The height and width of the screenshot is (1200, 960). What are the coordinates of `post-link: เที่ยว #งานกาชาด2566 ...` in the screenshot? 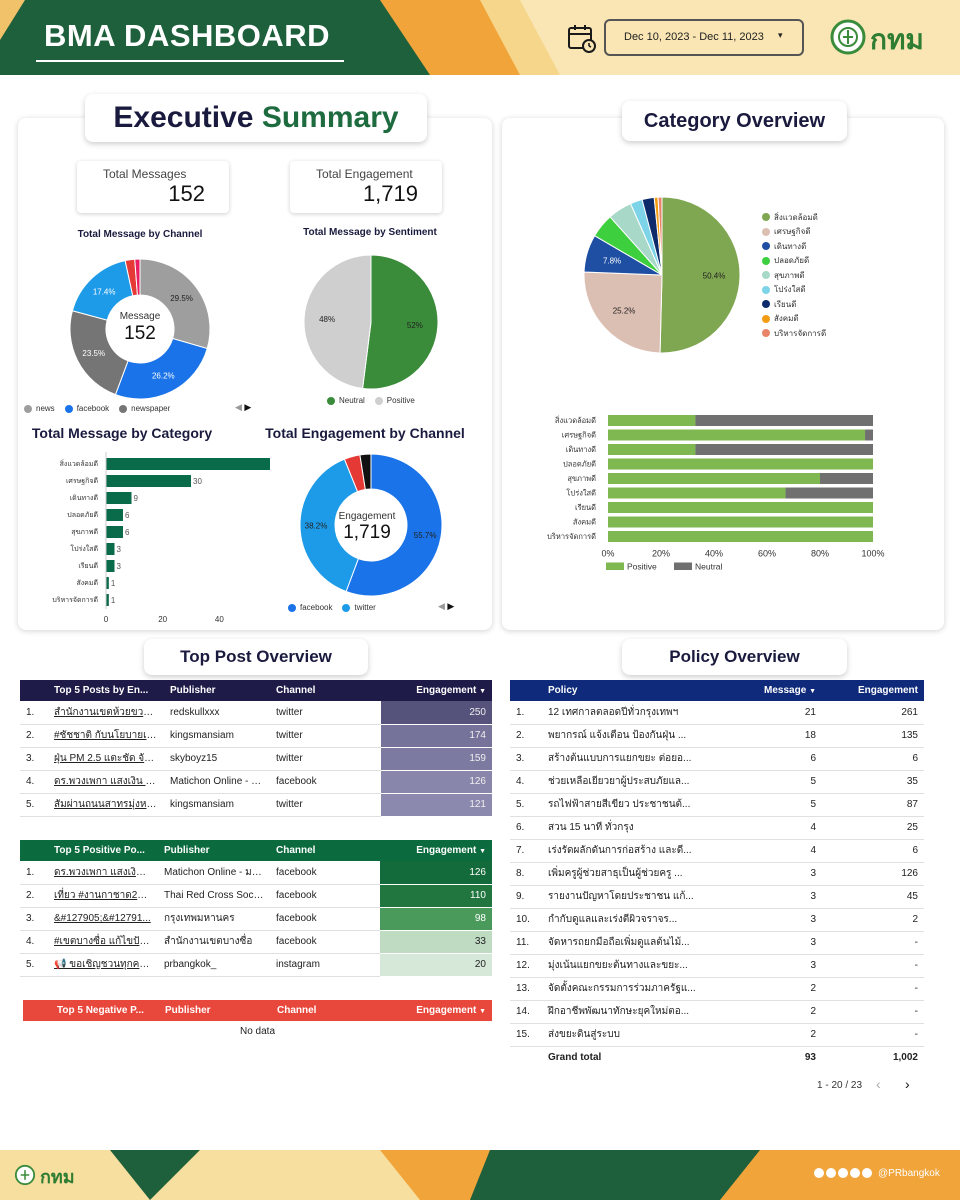 It's located at (103, 896).